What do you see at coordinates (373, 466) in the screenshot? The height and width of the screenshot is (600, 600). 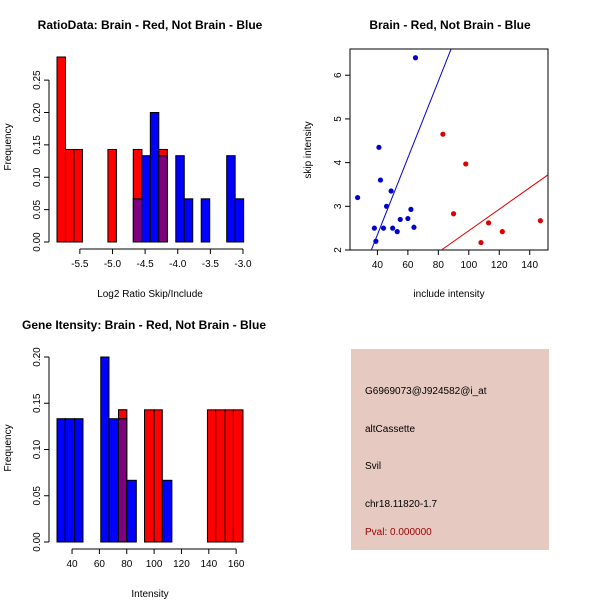 I see `gene-symbol-text: Svil` at bounding box center [373, 466].